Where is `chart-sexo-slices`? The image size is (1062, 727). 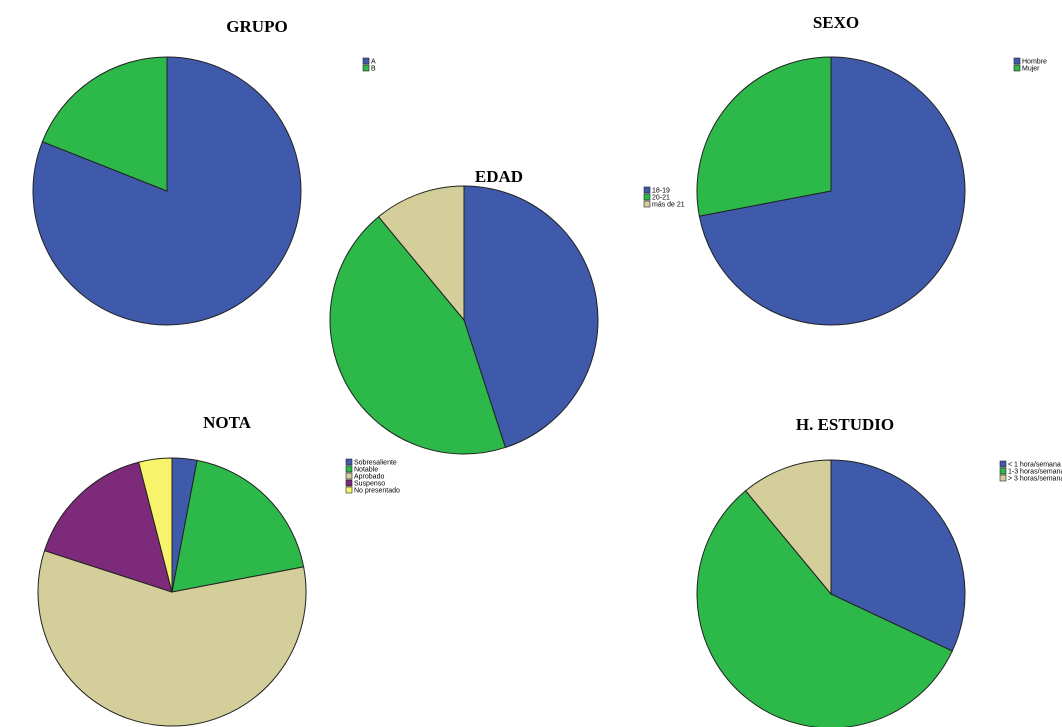 chart-sexo-slices is located at coordinates (831, 191).